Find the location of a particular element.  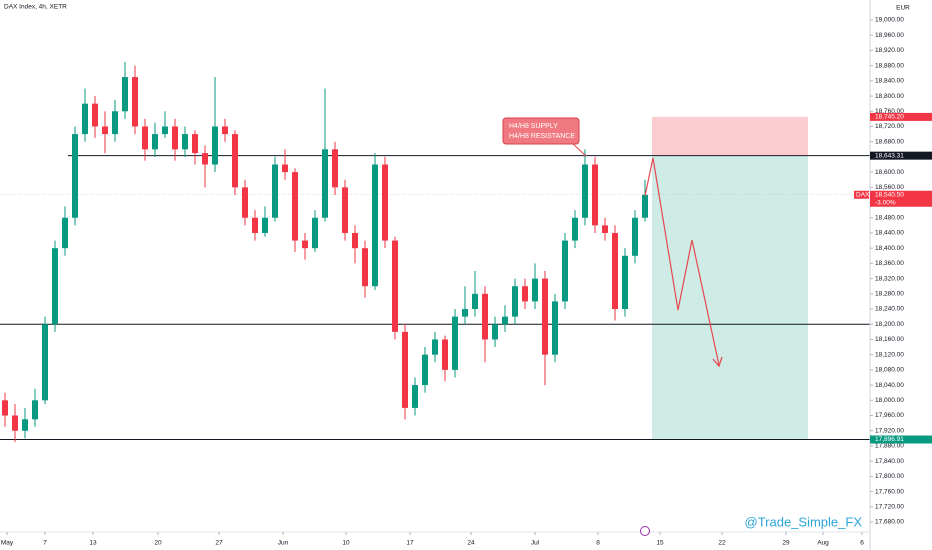

price-tag-change: -3.00% is located at coordinates (885, 202).